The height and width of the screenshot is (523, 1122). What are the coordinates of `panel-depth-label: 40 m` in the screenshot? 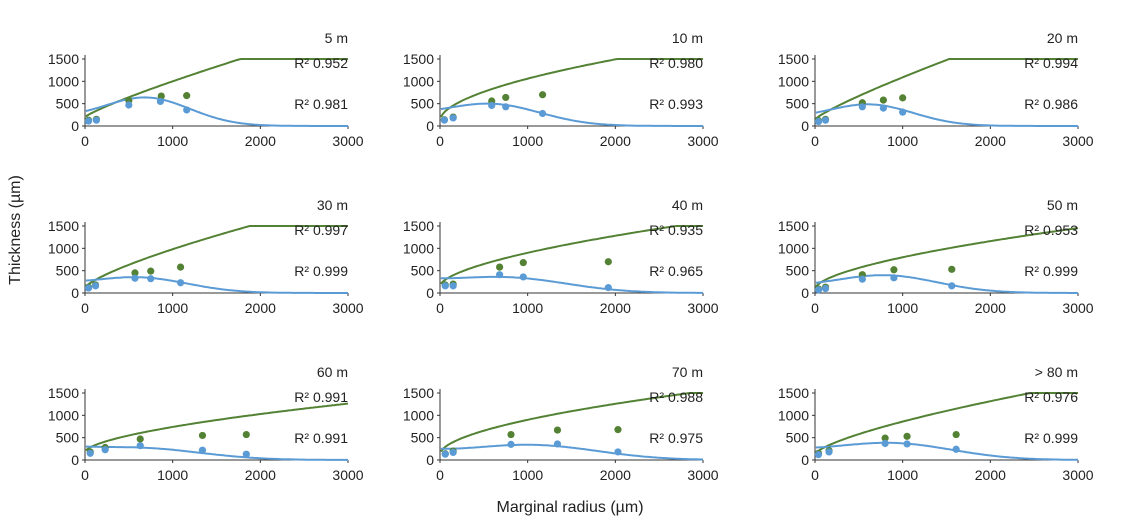 It's located at (687, 205).